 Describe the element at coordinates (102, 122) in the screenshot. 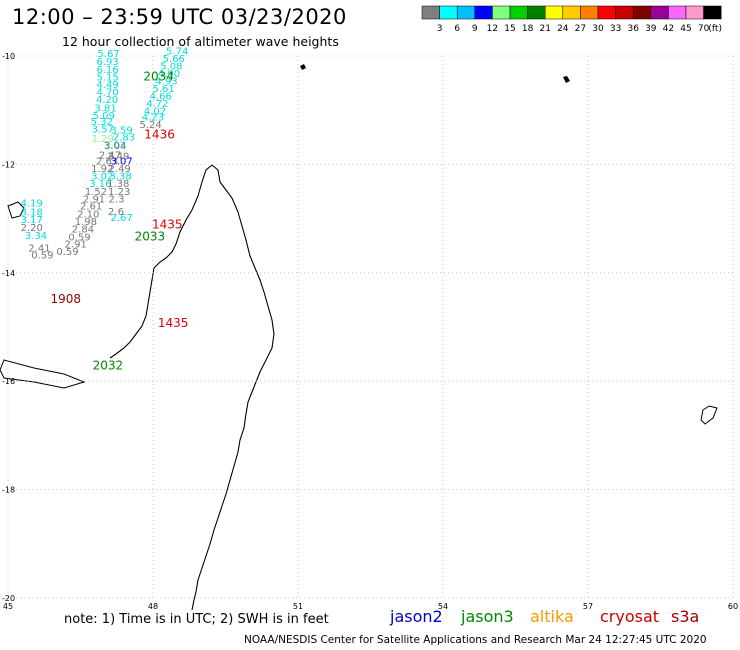

I see `wave-height-value: 5.32` at that location.